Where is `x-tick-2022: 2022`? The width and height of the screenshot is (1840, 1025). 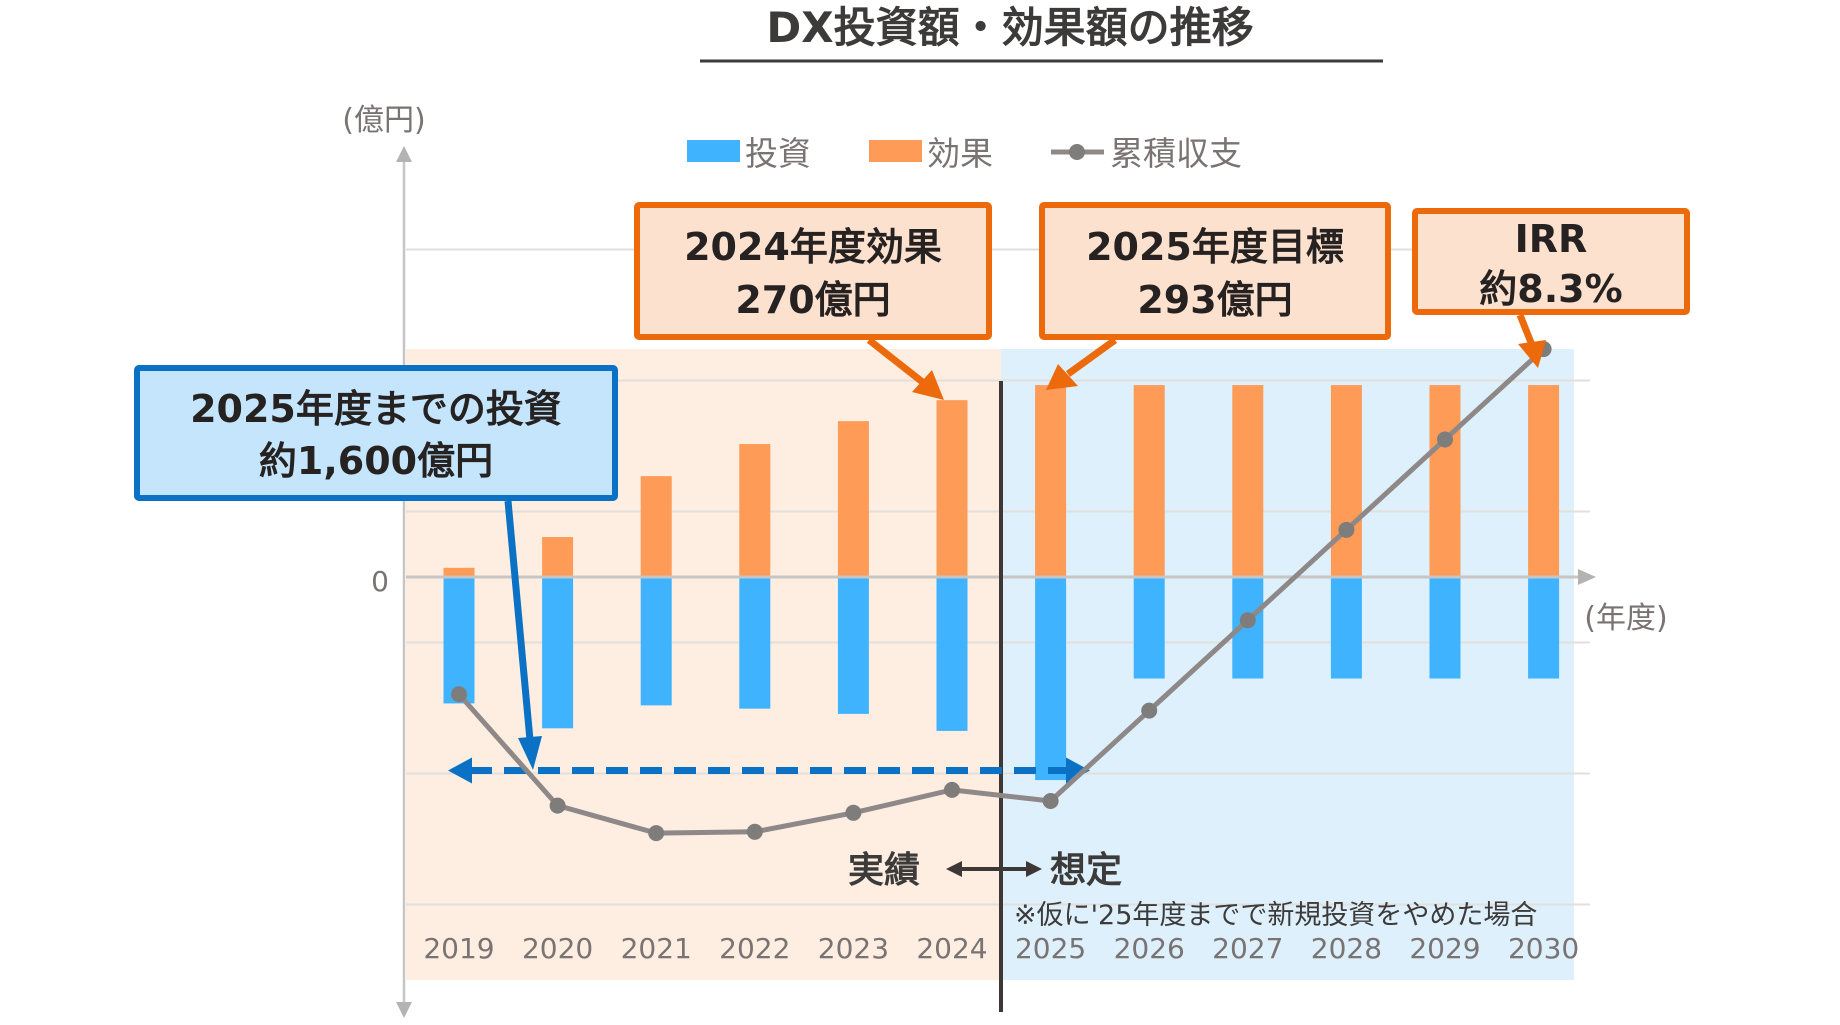
x-tick-2022: 2022 is located at coordinates (754, 948).